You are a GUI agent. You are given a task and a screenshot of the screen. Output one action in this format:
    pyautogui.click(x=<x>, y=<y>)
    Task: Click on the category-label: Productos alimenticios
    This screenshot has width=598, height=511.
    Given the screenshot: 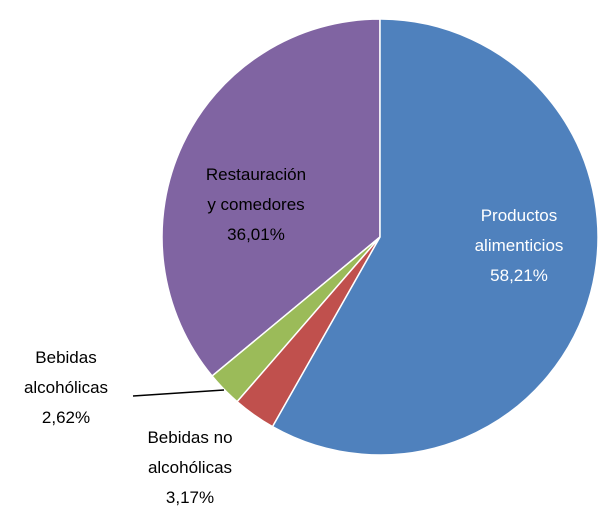 What is the action you would take?
    pyautogui.click(x=519, y=230)
    